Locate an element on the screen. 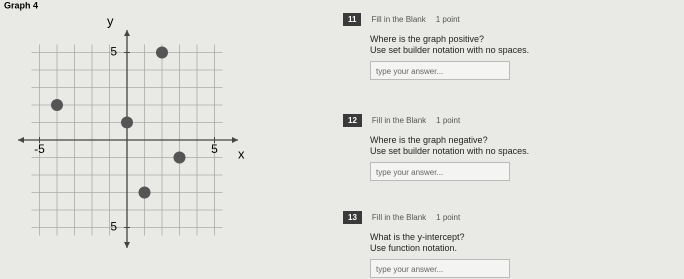 This screenshot has height=279, width=684. question-text: Where is the graph negative? is located at coordinates (429, 140).